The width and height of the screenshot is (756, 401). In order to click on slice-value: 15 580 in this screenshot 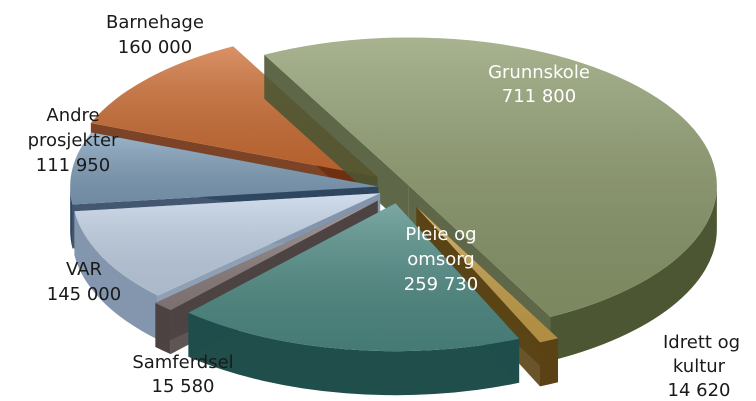, I will do `click(183, 386)`.